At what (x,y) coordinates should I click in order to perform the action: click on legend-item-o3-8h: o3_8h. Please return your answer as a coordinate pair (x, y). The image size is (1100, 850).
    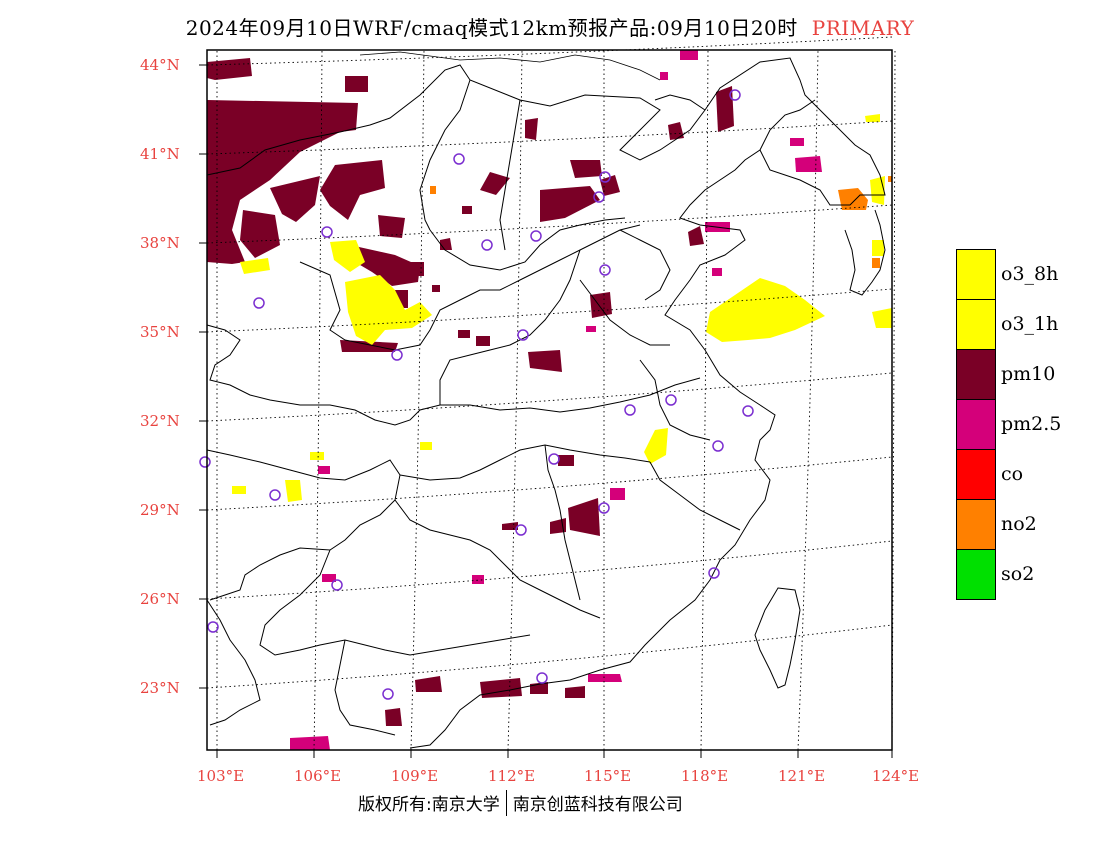
    Looking at the image, I should click on (1021, 274).